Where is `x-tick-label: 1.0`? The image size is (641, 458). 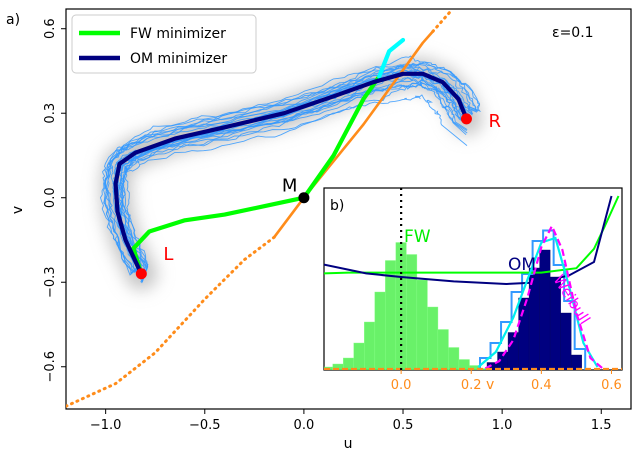 x-tick-label: 1.0 is located at coordinates (502, 425).